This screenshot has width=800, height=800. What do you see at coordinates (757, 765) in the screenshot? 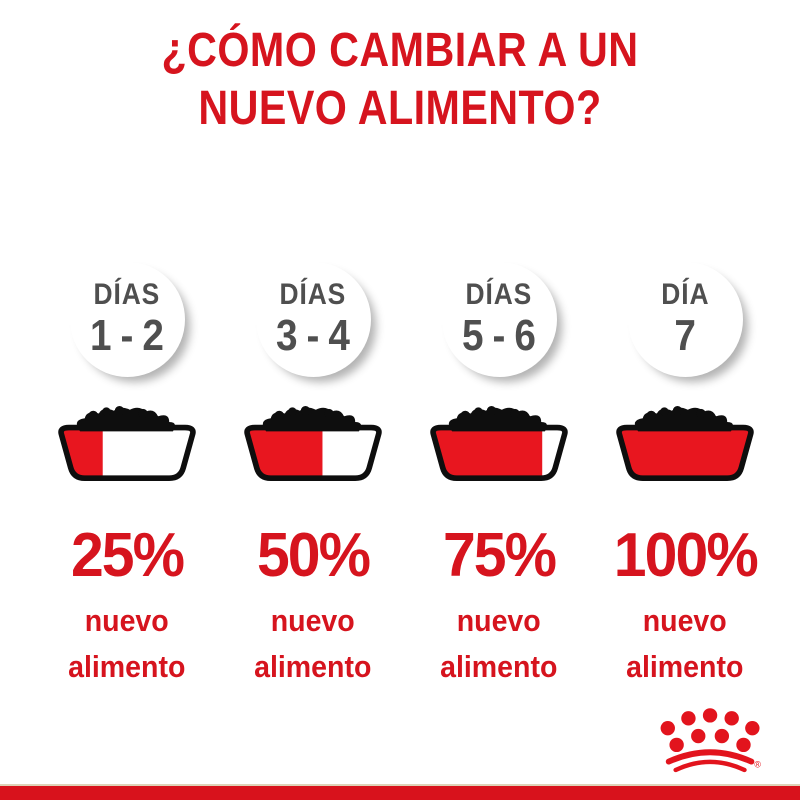
I see `registered-mark: ®` at bounding box center [757, 765].